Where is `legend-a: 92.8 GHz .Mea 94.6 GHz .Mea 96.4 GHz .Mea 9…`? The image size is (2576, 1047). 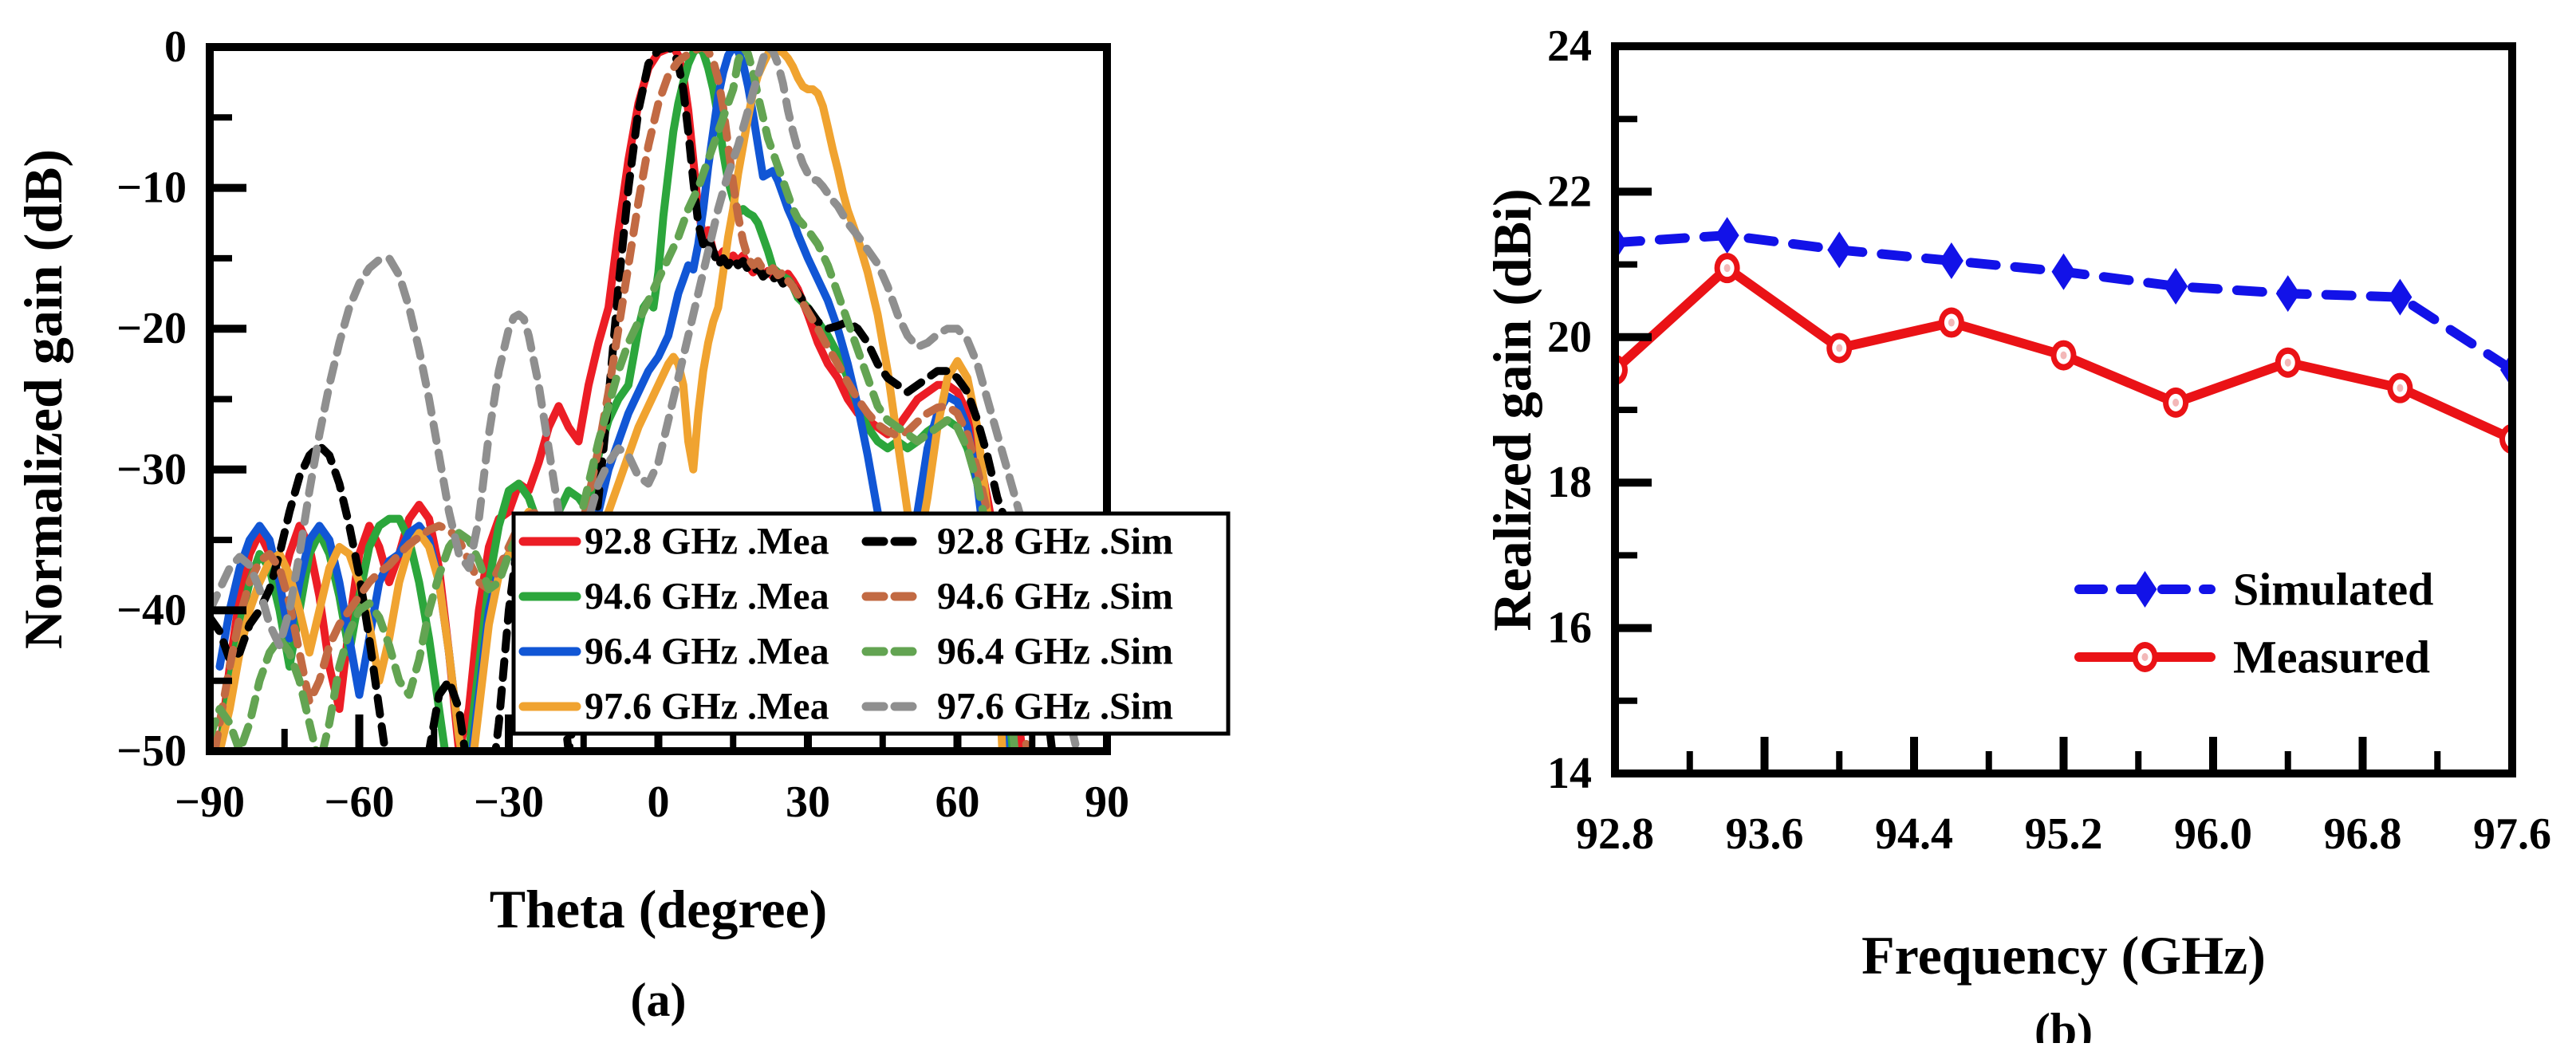
legend-a: 92.8 GHz .Mea 94.6 GHz .Mea 96.4 GHz .Mea 9… is located at coordinates (871, 623).